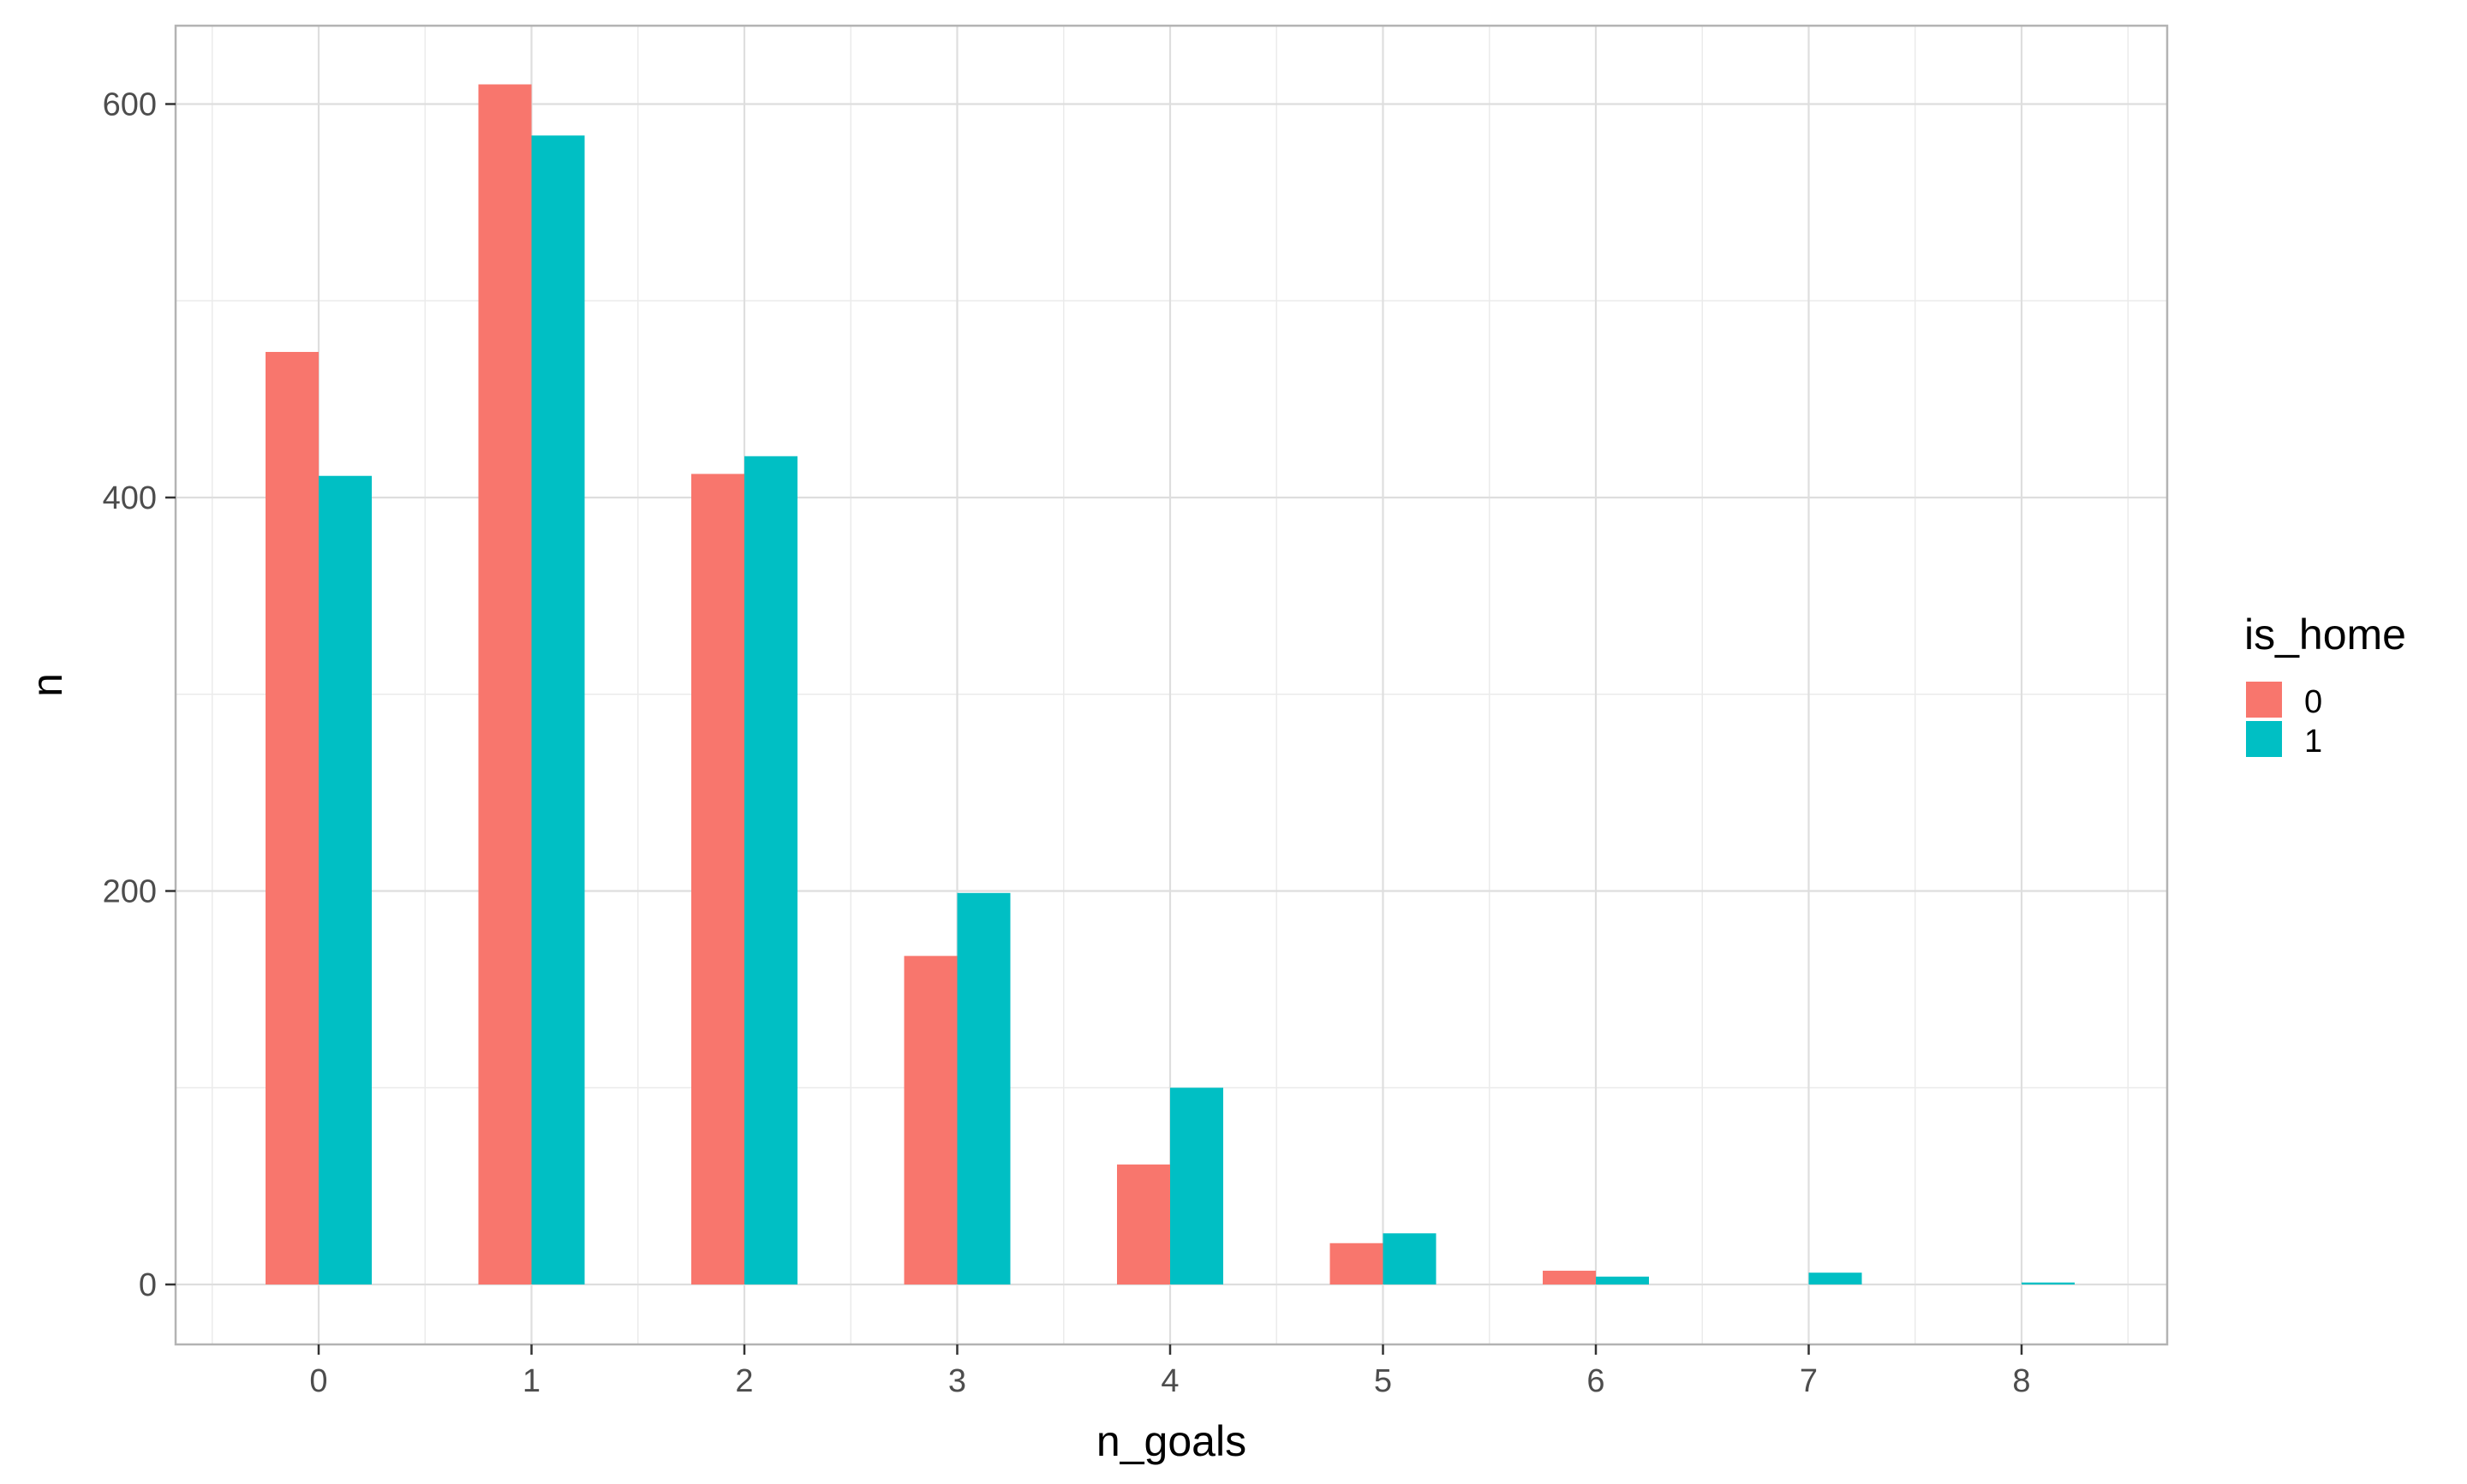  What do you see at coordinates (139, 695) in the screenshot?
I see `y-axis-ticks: 0 200 400 600` at bounding box center [139, 695].